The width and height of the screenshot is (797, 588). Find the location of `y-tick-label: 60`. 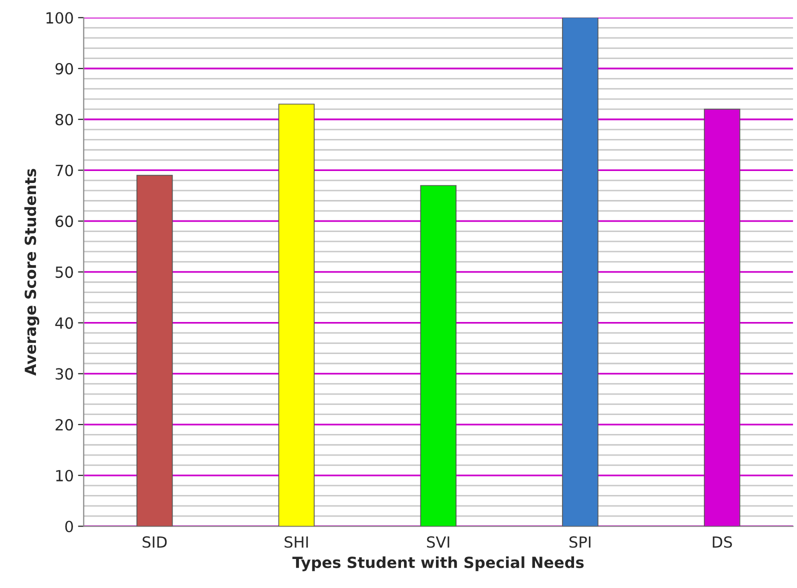

y-tick-label: 60 is located at coordinates (64, 222).